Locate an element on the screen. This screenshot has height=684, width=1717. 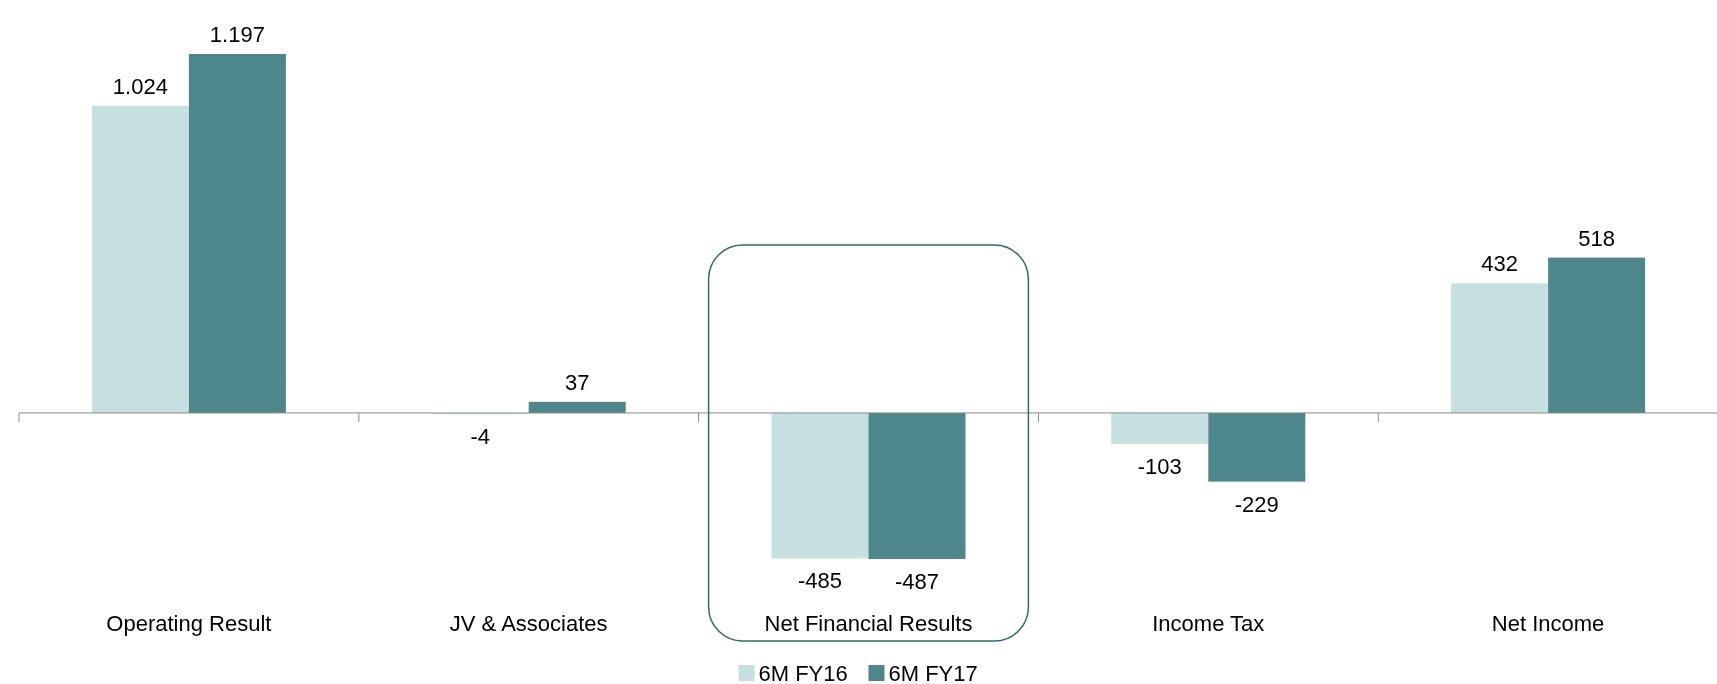
data-label: 37 is located at coordinates (577, 382).